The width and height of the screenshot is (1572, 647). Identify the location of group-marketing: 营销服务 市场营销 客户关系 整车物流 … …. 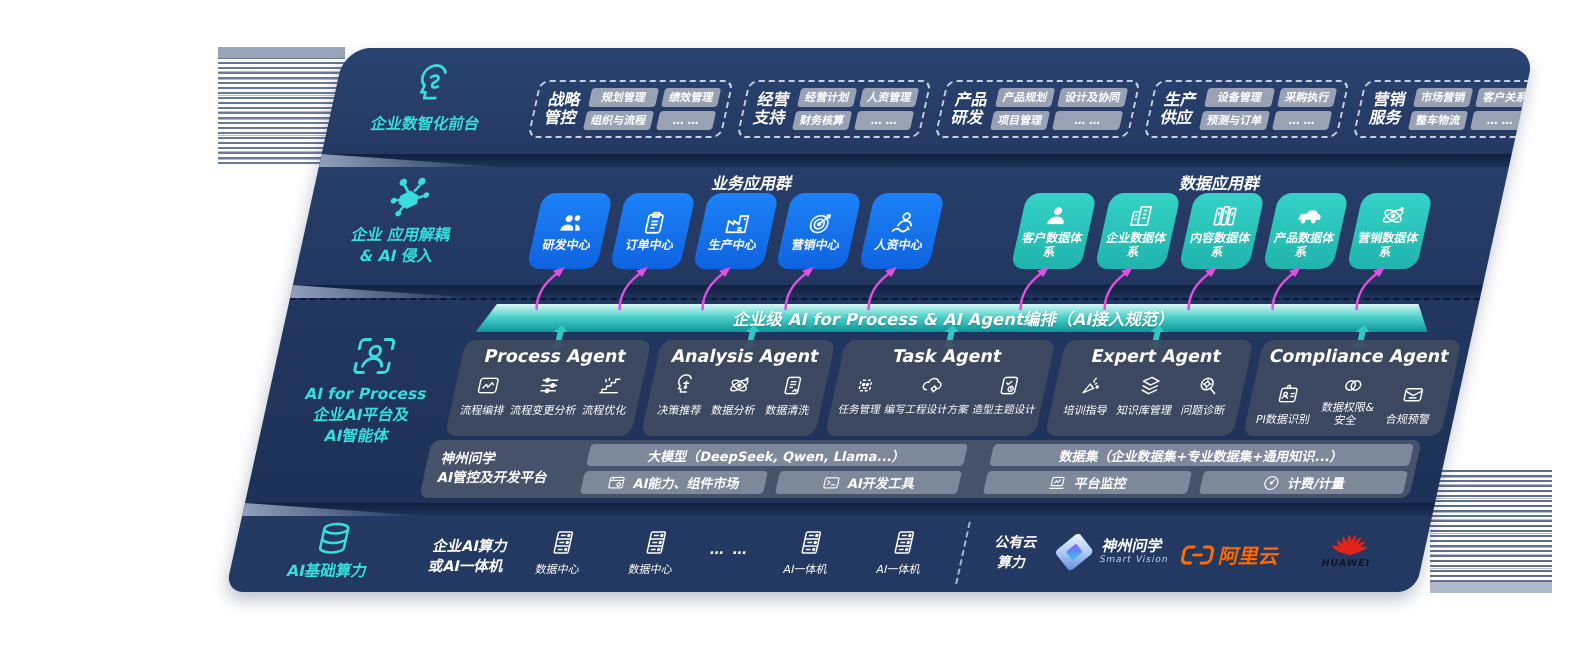
(1444, 109).